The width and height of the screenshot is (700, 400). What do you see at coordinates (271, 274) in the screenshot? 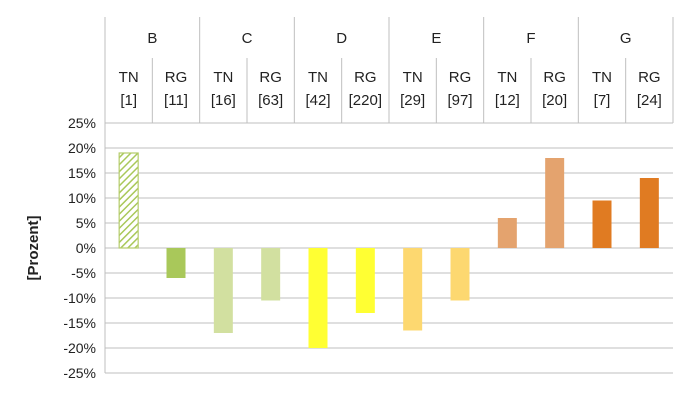
I see `bar-c-rg` at bounding box center [271, 274].